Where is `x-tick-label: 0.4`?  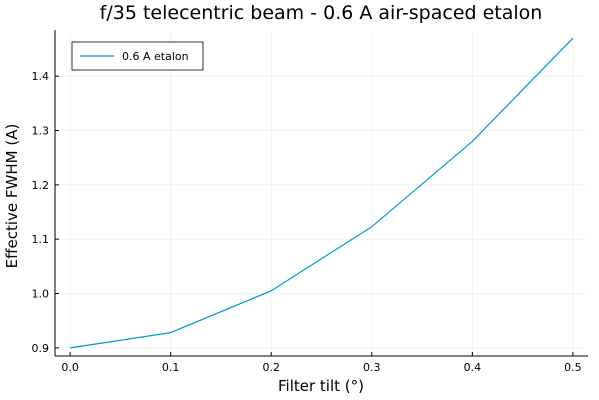
x-tick-label: 0.4 is located at coordinates (473, 367).